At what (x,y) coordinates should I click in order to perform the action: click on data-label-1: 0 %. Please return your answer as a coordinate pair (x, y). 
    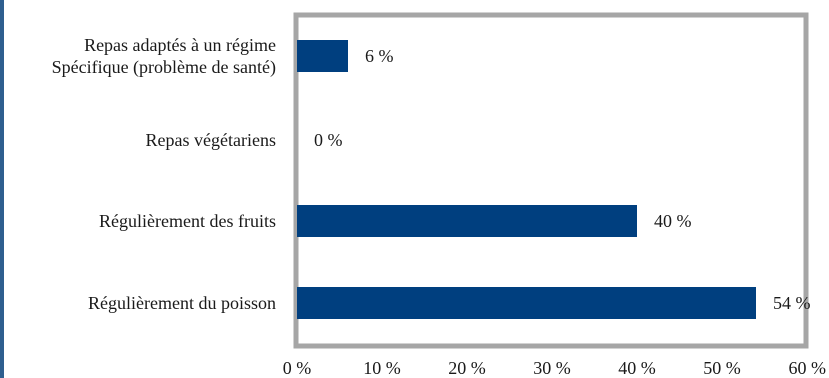
    Looking at the image, I should click on (328, 140).